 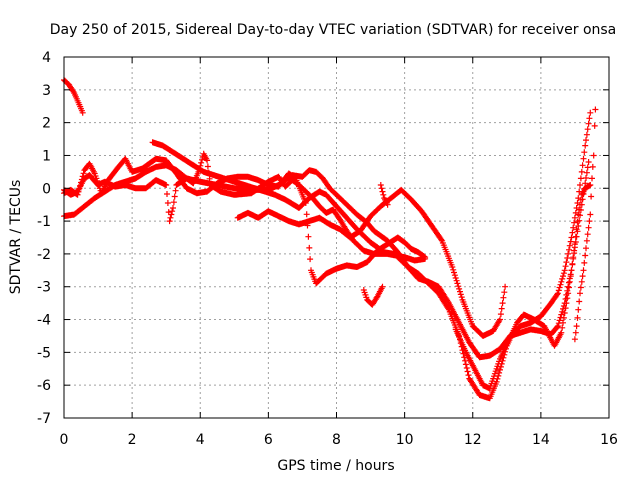 I want to click on y-tick-label: -3, so click(x=44, y=288).